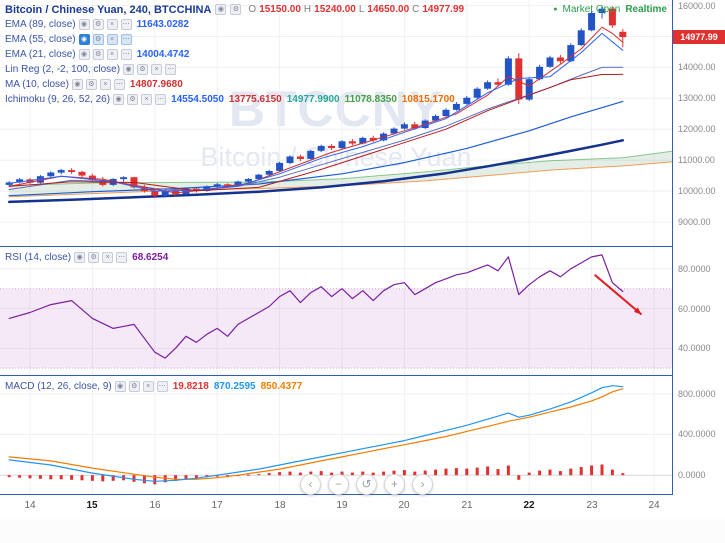 The width and height of the screenshot is (725, 543). I want to click on indicator-value: 13775.6150, so click(255, 99).